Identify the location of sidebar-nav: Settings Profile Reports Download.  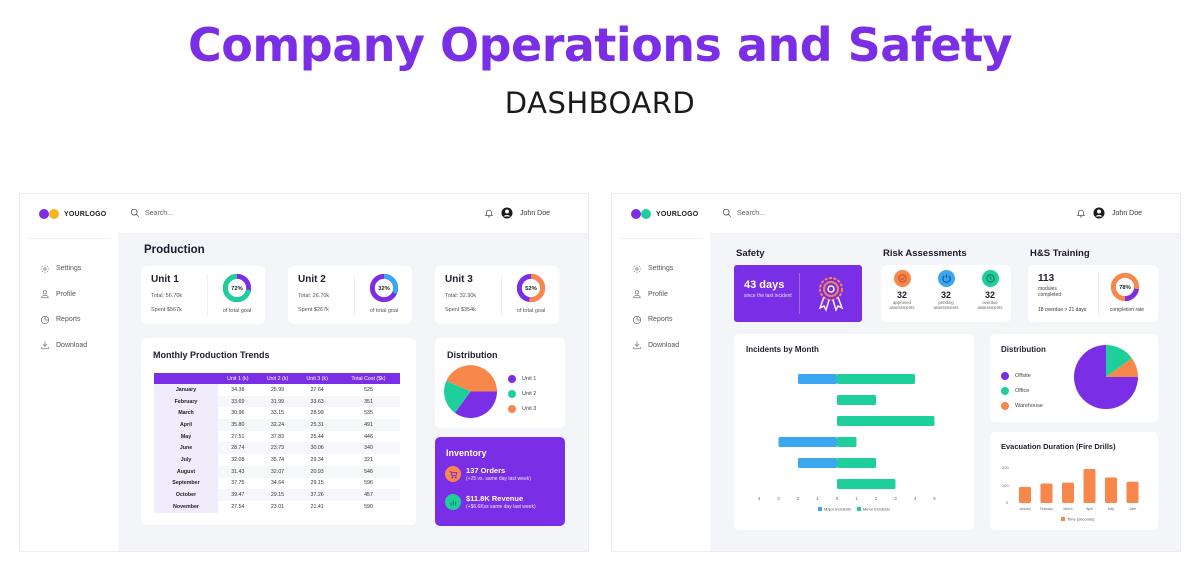
(655, 307).